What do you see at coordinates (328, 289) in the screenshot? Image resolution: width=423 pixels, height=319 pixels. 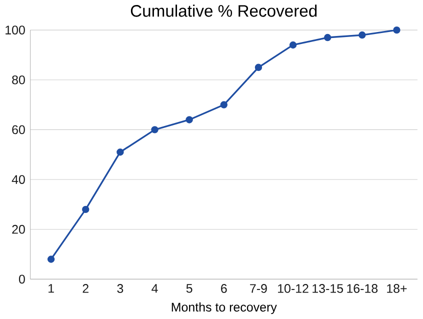 I see `x-tick-label: 13-15` at bounding box center [328, 289].